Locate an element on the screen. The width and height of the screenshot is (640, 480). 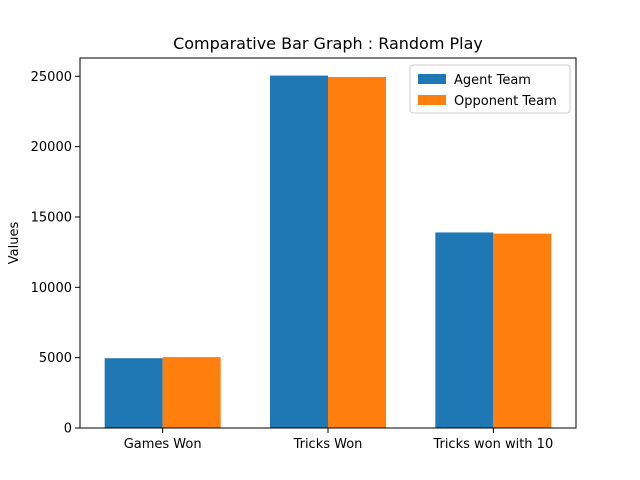
y-tick-label: 15000 is located at coordinates (51, 217).